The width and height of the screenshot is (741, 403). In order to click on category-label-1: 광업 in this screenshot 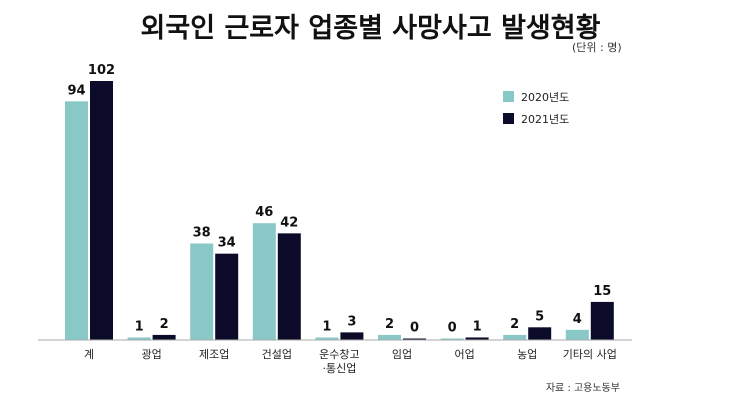, I will do `click(151, 354)`.